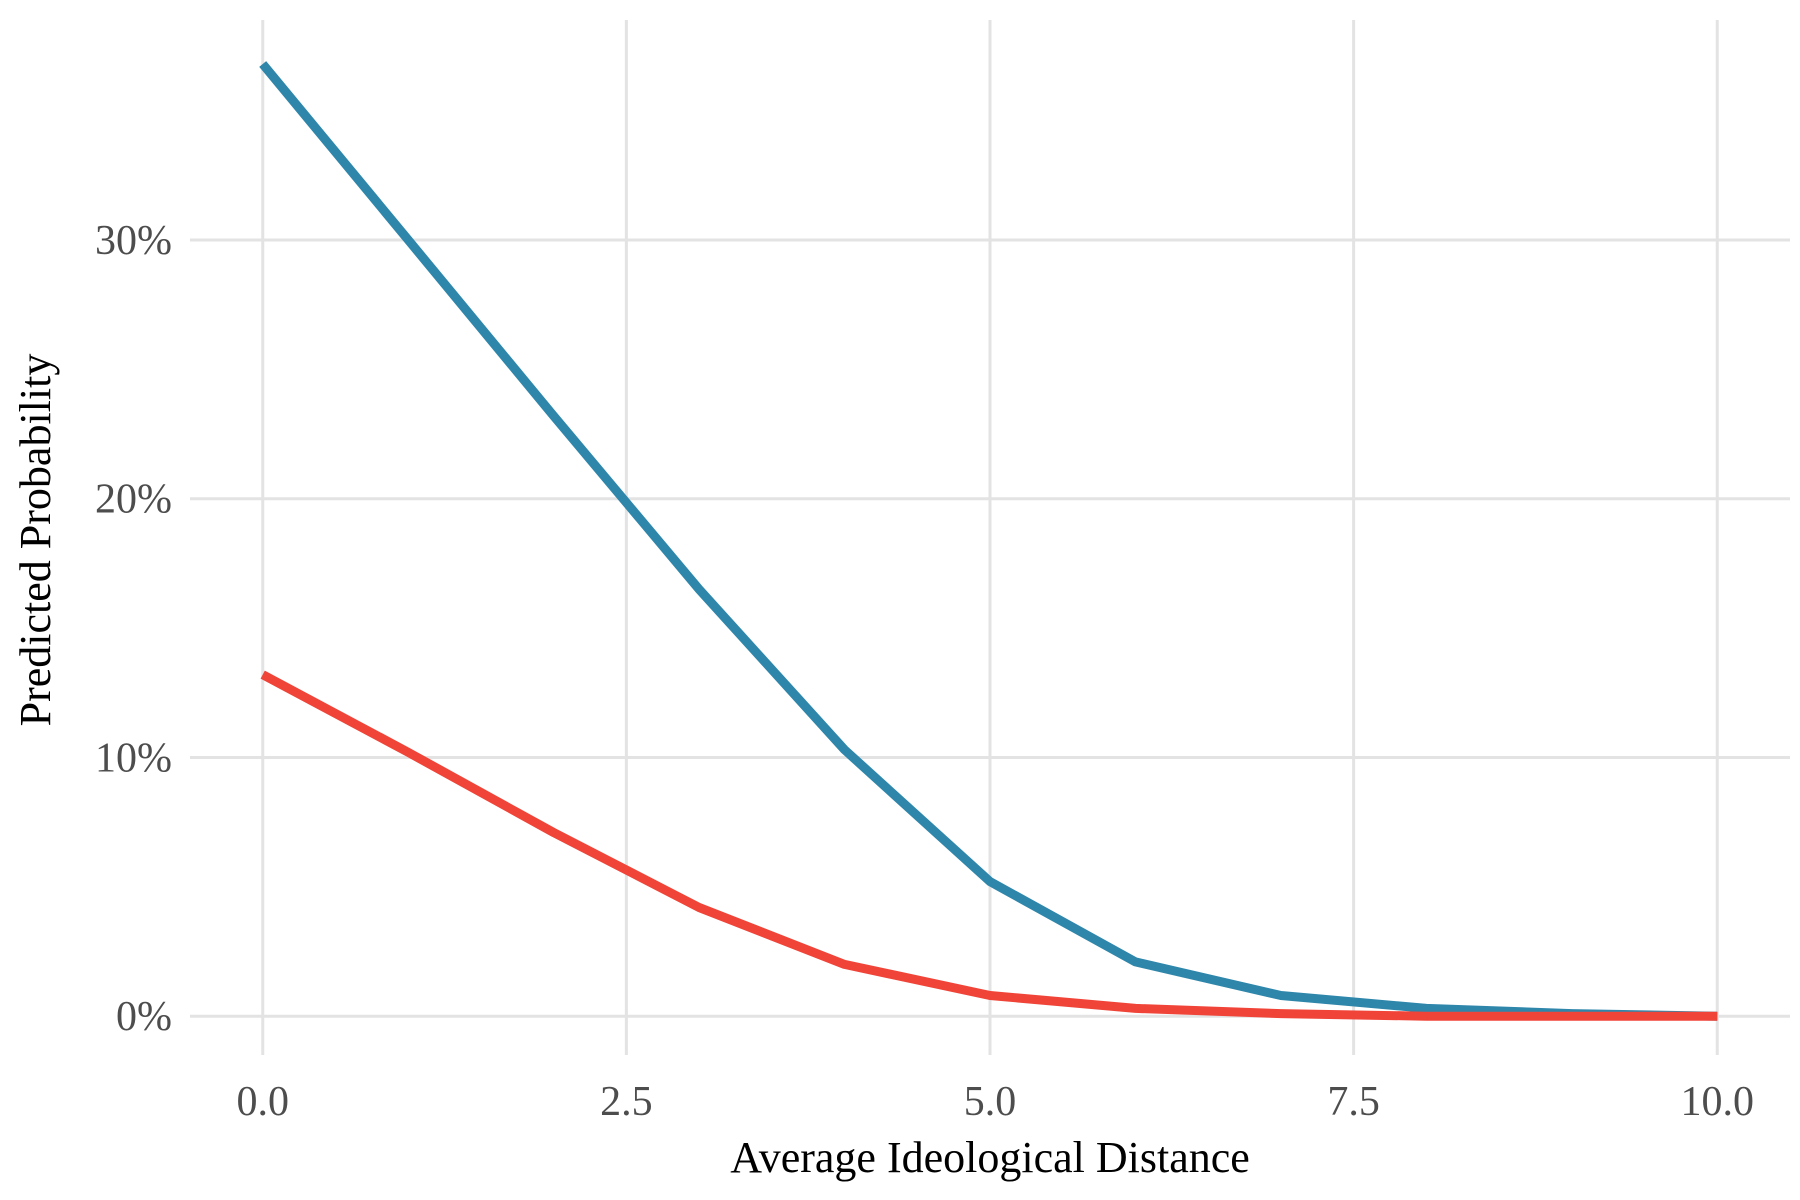  I want to click on y-tick-label: 0%, so click(144, 1017).